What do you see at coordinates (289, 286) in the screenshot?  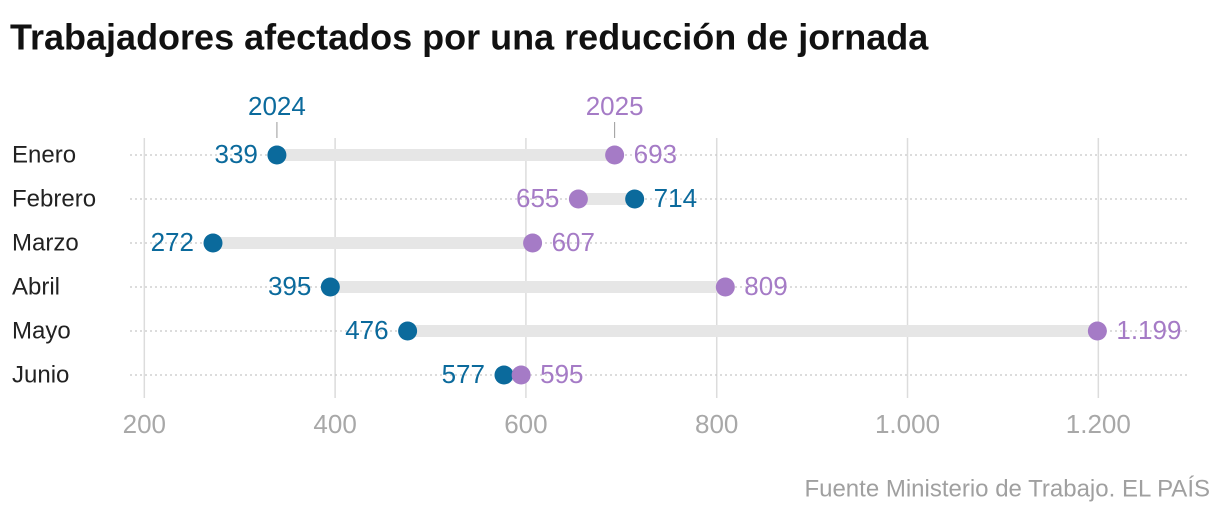 I see `value-label: 395` at bounding box center [289, 286].